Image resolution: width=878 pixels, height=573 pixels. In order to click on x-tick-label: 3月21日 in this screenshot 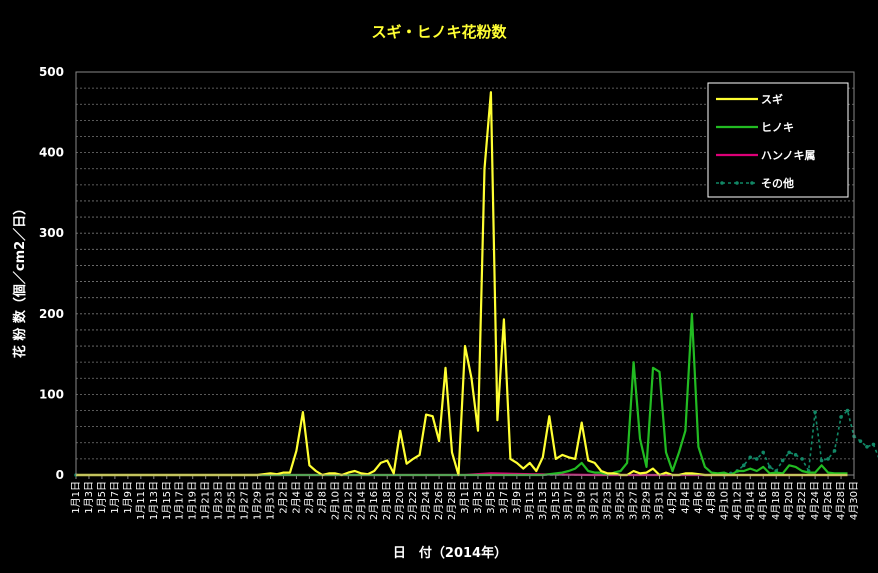, I will do `click(595, 500)`.